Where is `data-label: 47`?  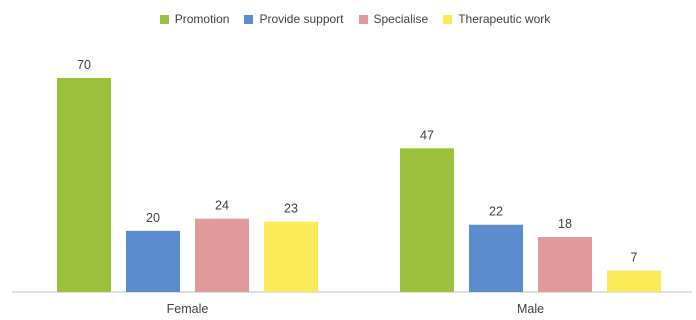
data-label: 47 is located at coordinates (427, 135).